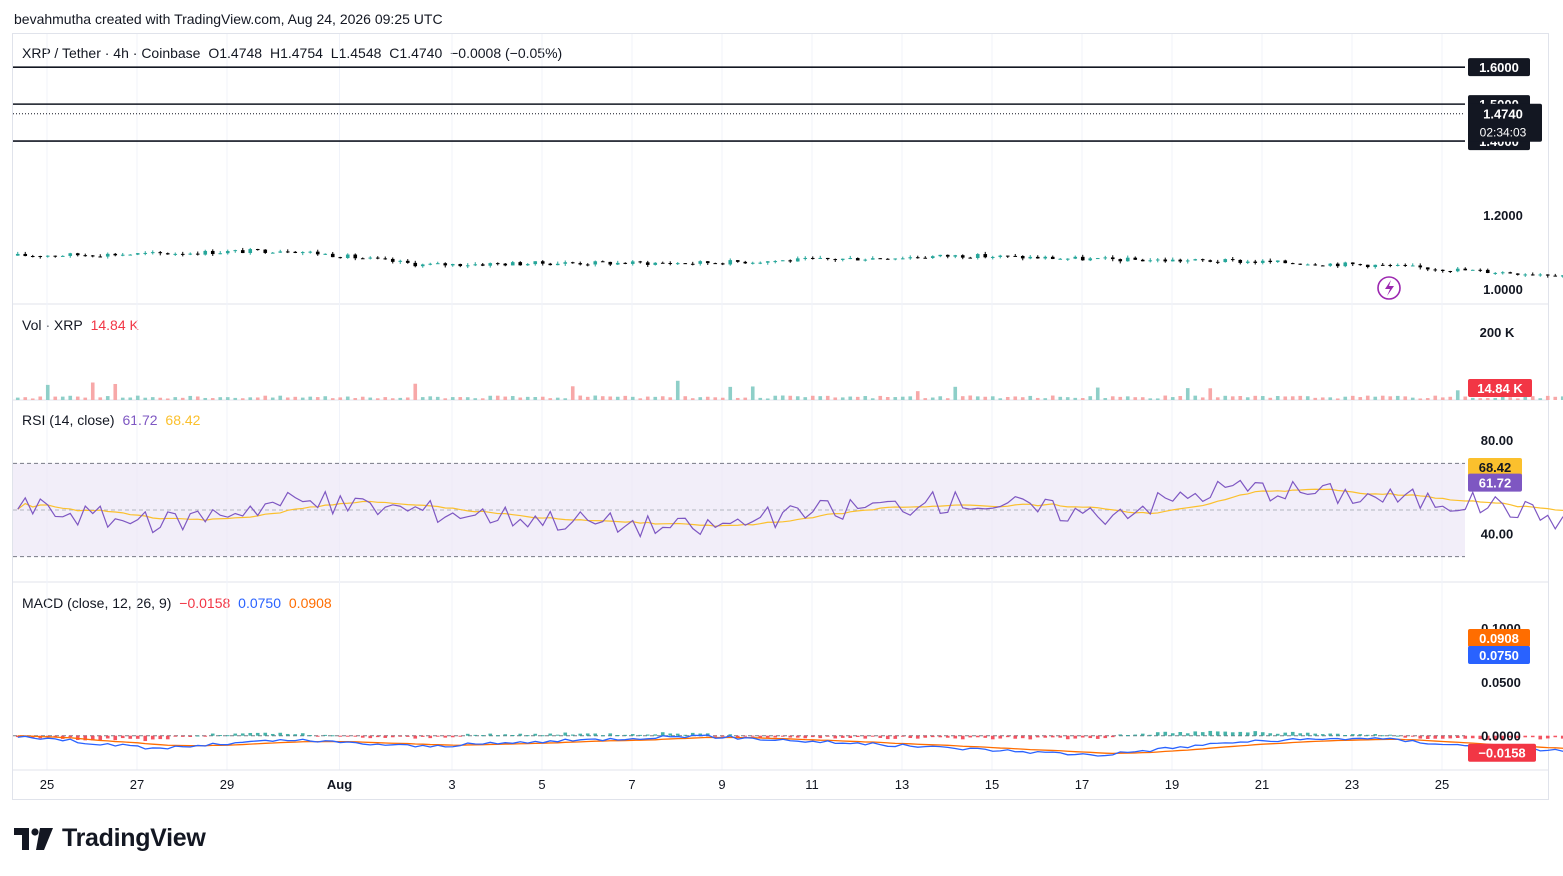 Image resolution: width=1563 pixels, height=876 pixels. I want to click on rsi-legend: RSI (14, close) 61.72 68.42, so click(113, 420).